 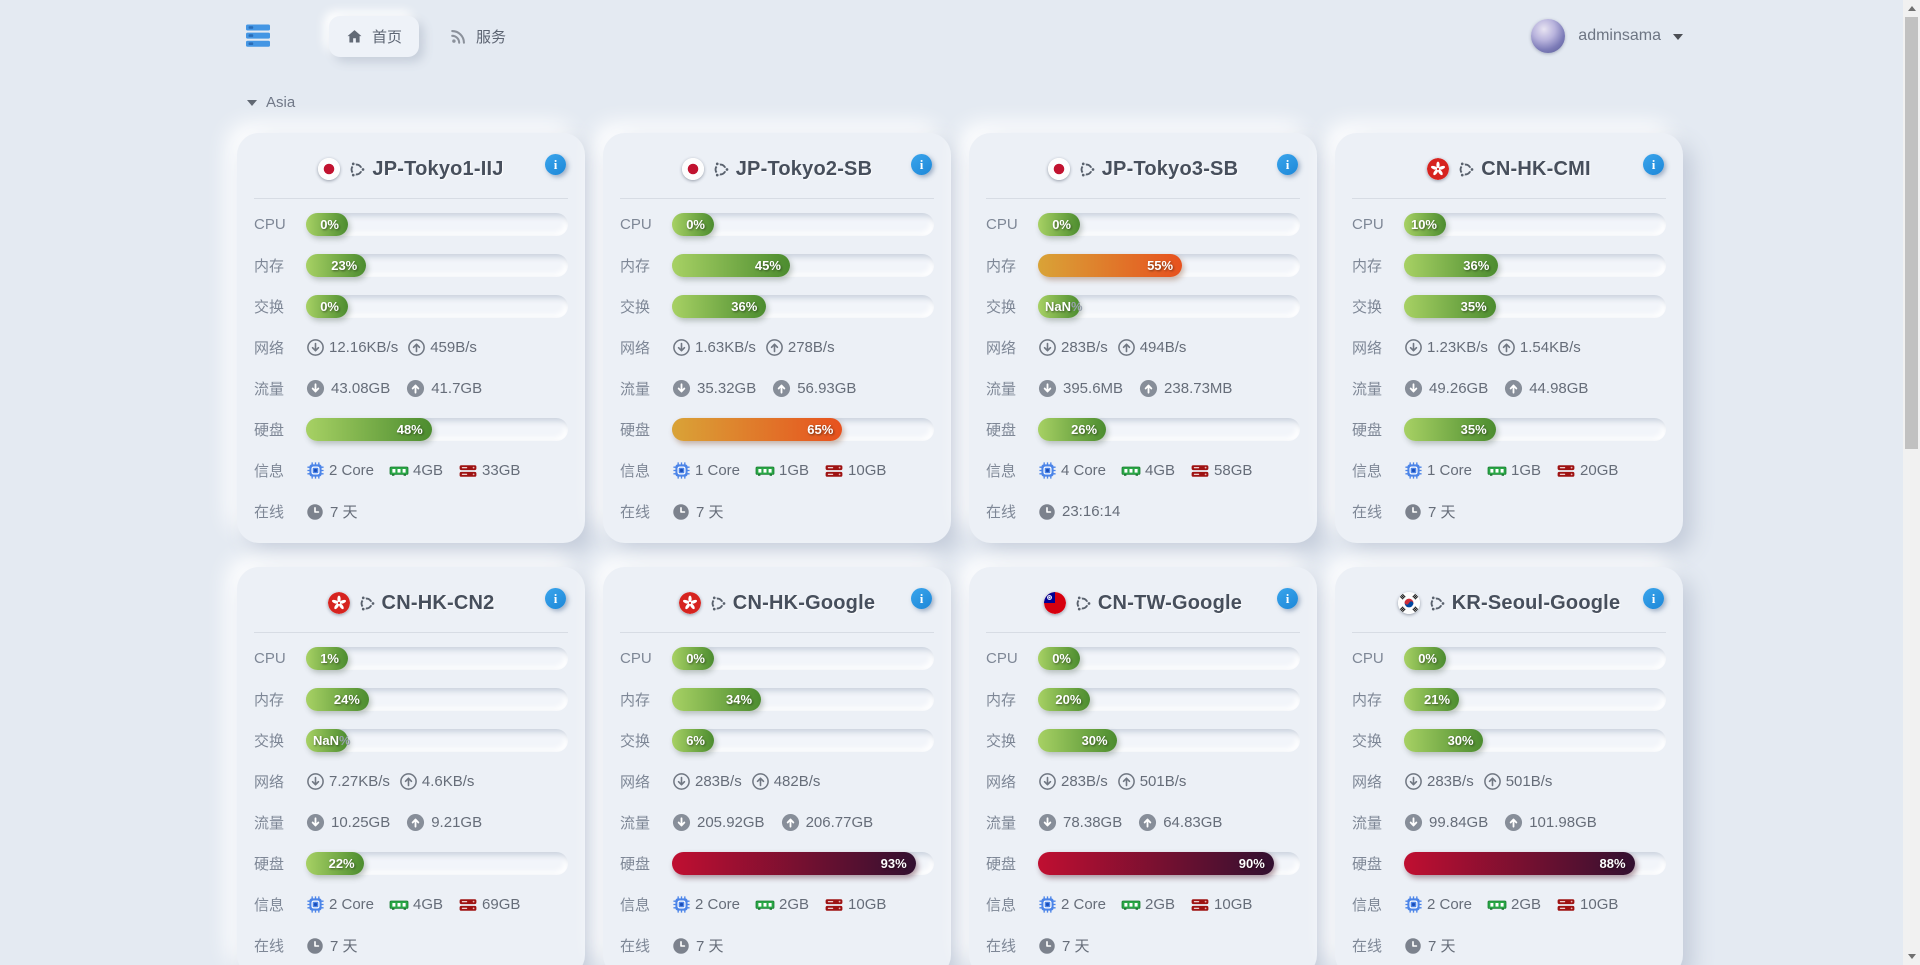 I want to click on memory-usage-value: 24%, so click(x=346, y=699).